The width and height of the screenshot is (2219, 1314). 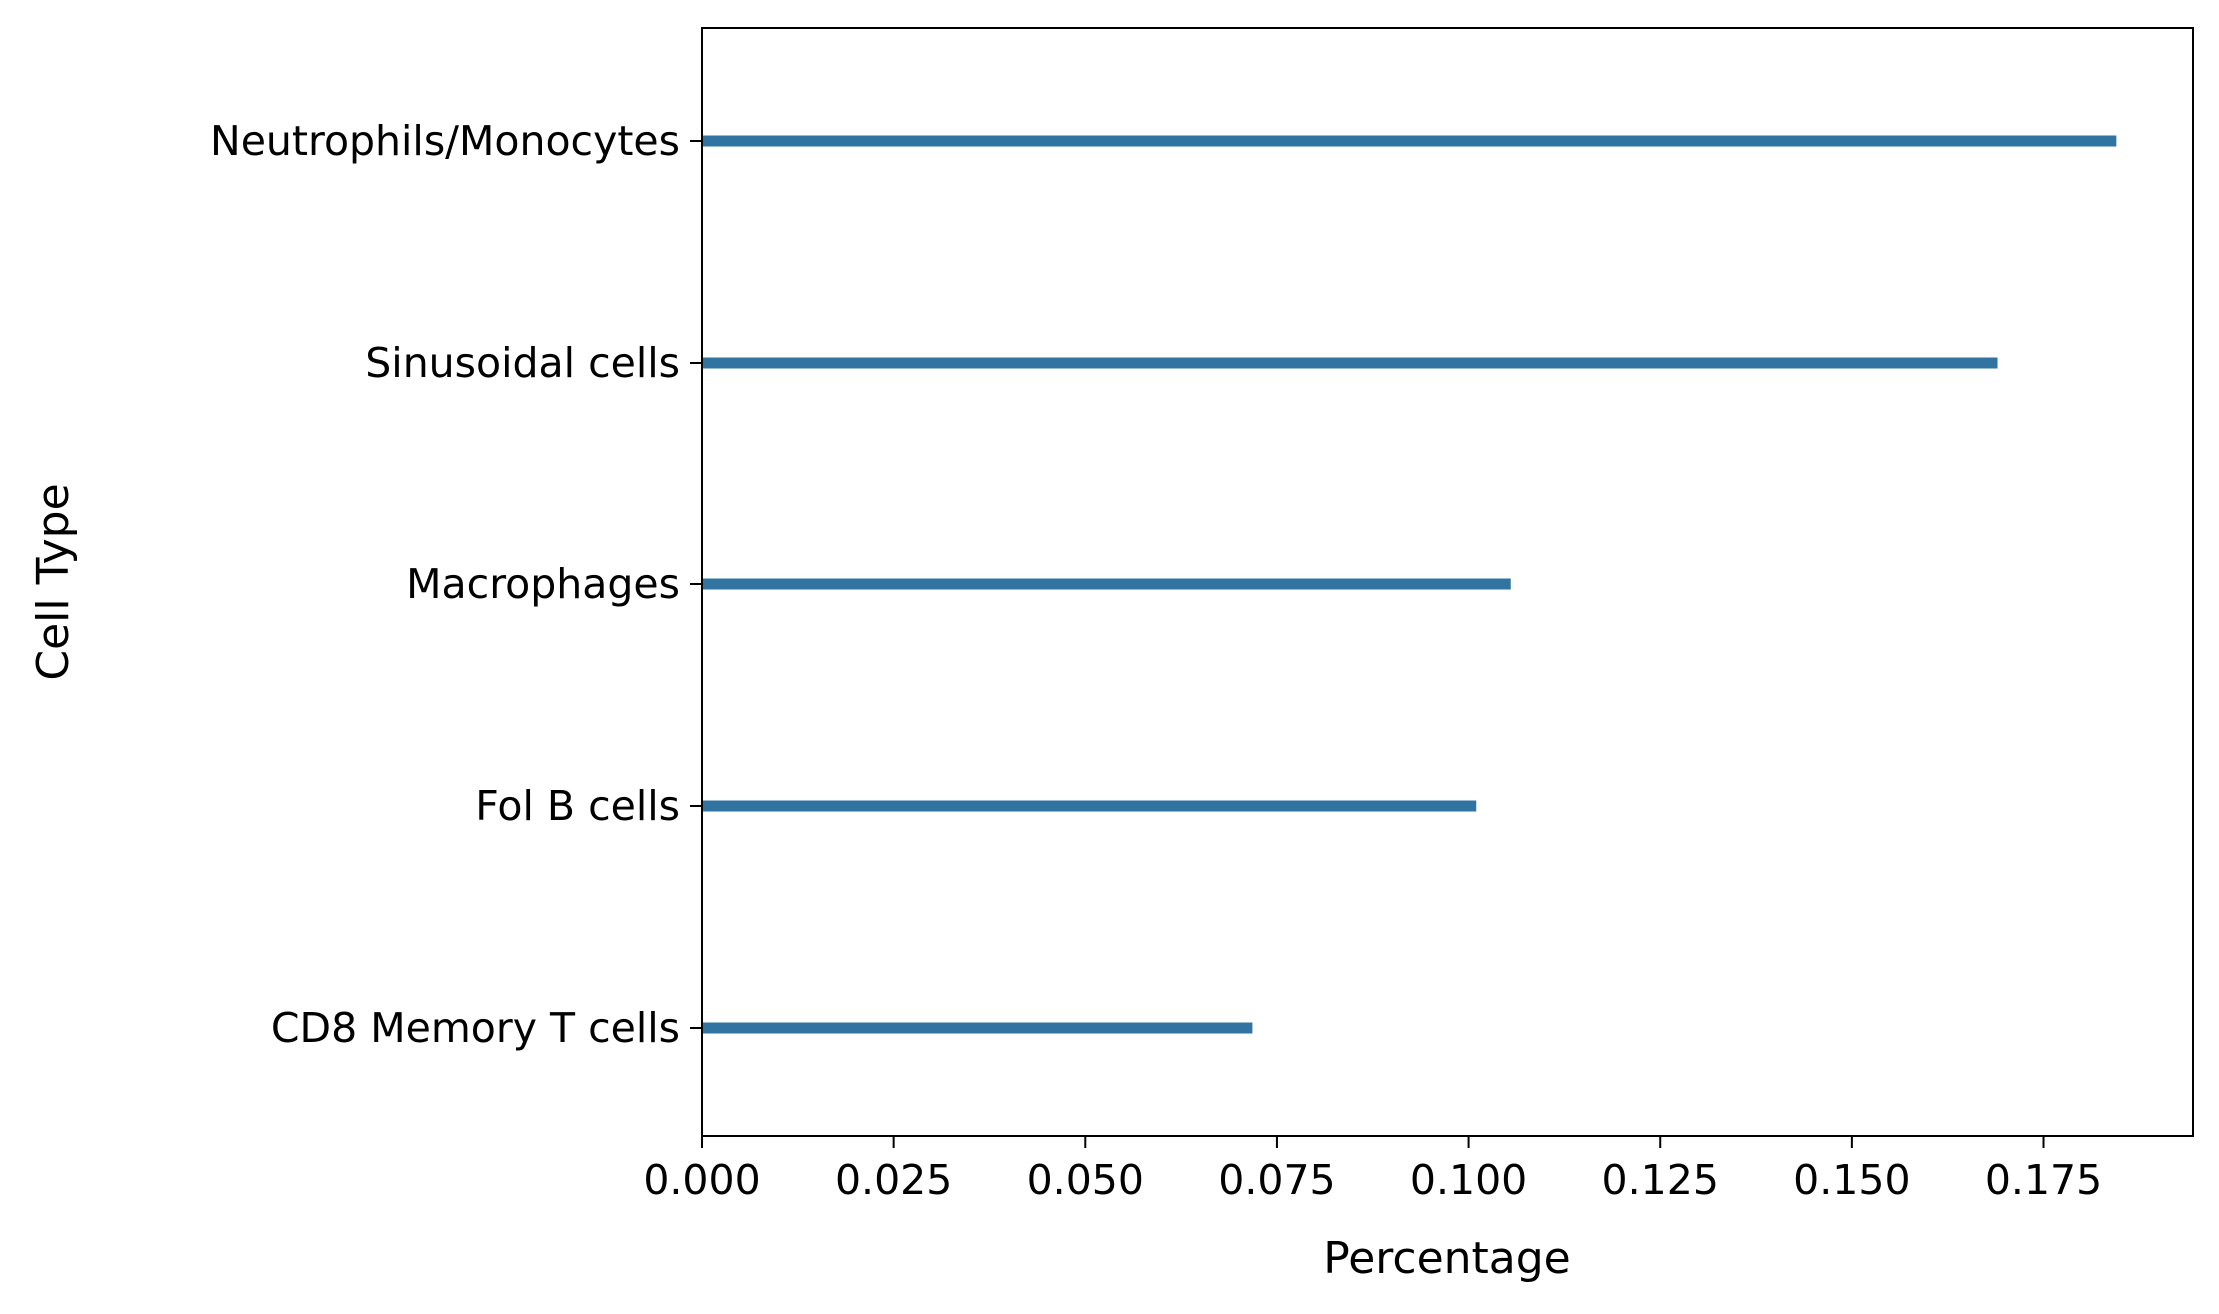 What do you see at coordinates (445, 141) in the screenshot?
I see `y-tick-label: Neutrophils/Monocytes` at bounding box center [445, 141].